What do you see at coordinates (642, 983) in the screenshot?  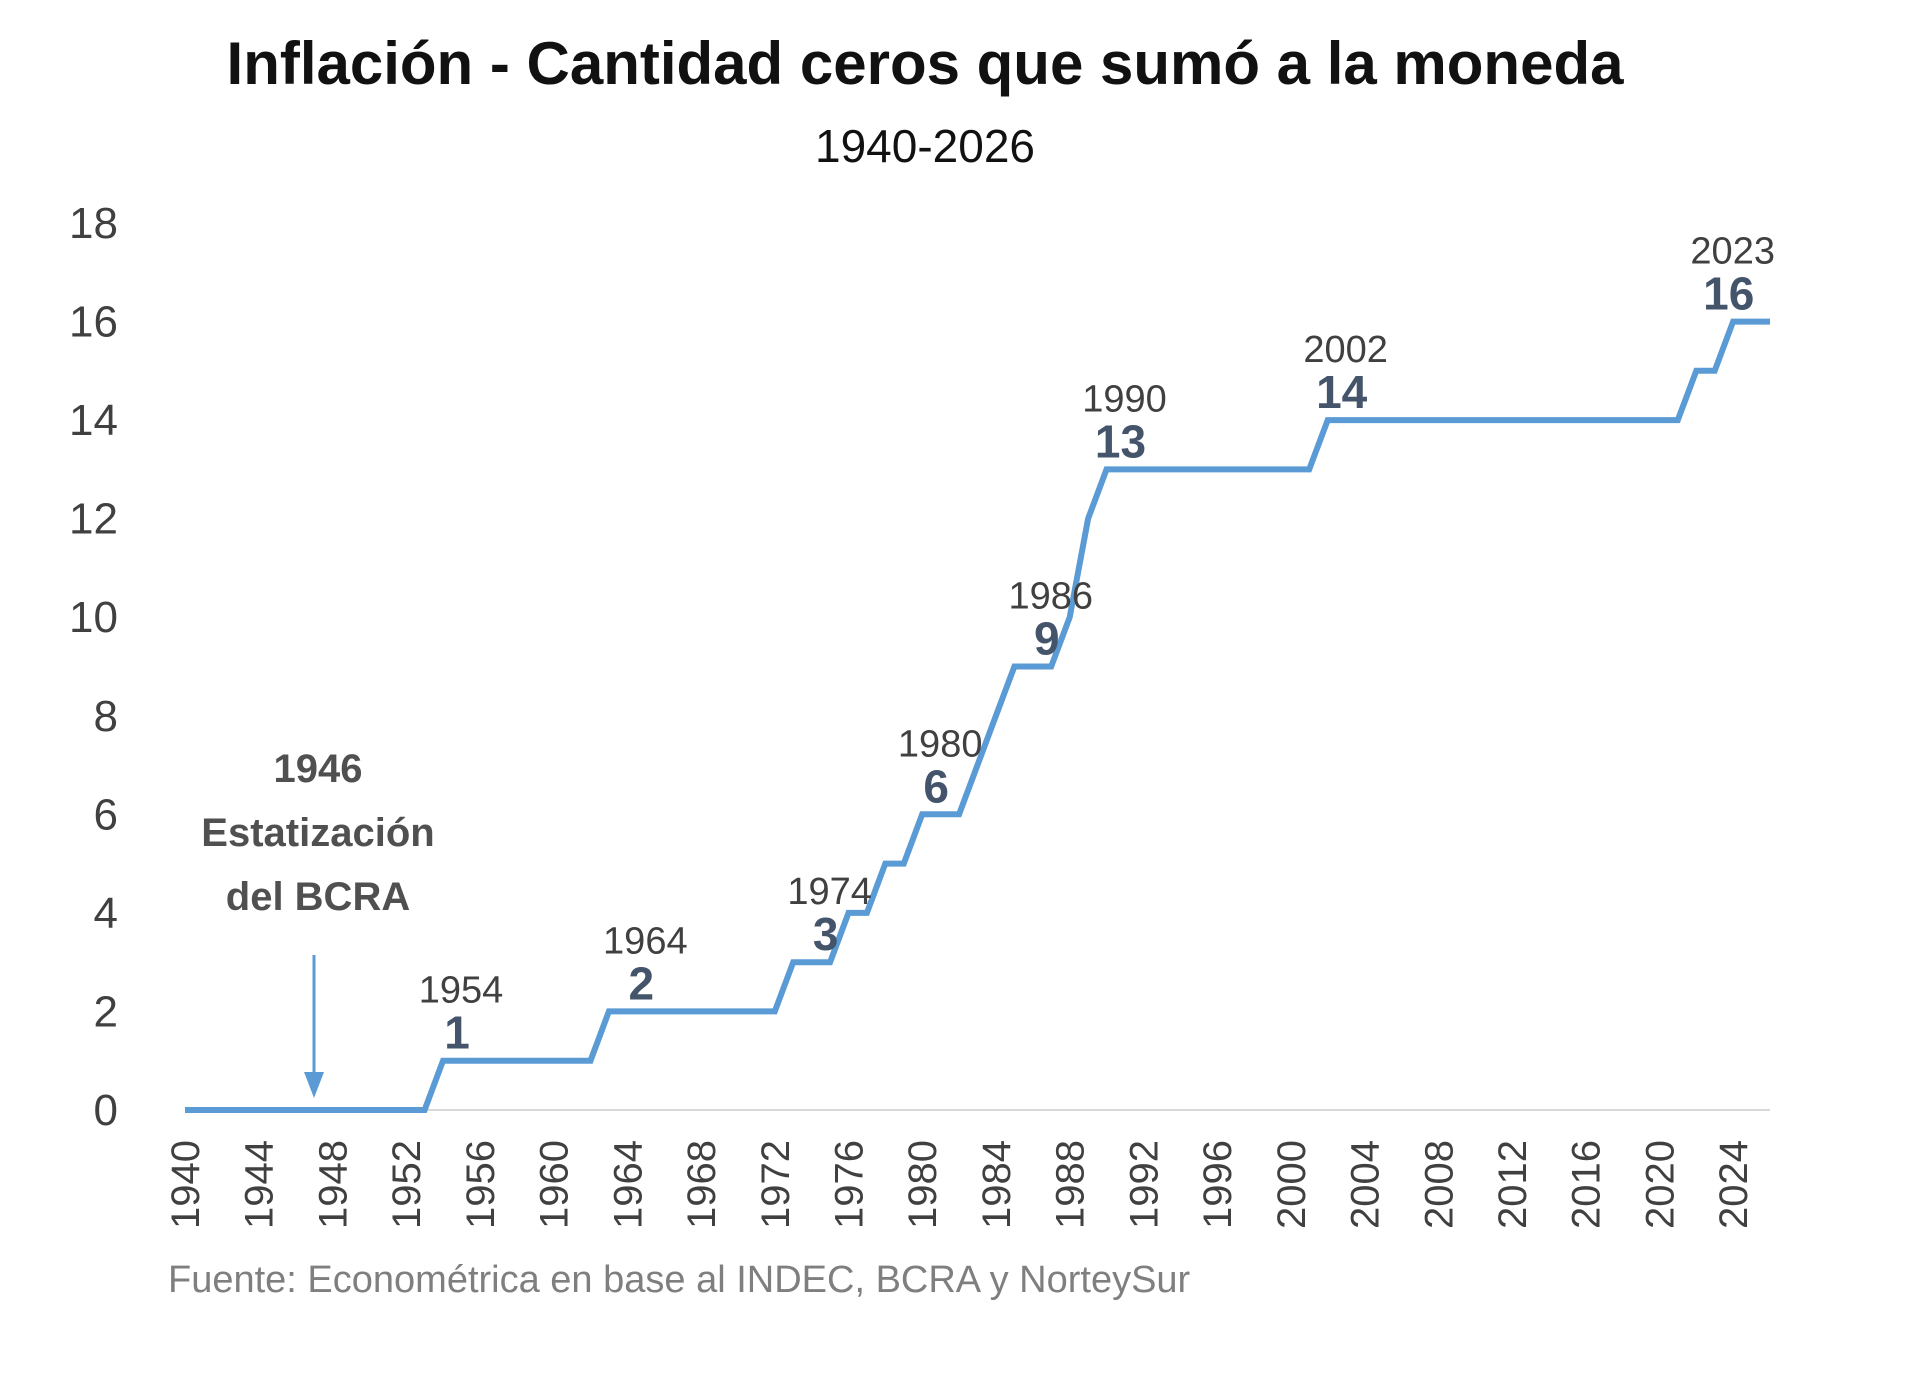 I see `annotation-value: 2` at bounding box center [642, 983].